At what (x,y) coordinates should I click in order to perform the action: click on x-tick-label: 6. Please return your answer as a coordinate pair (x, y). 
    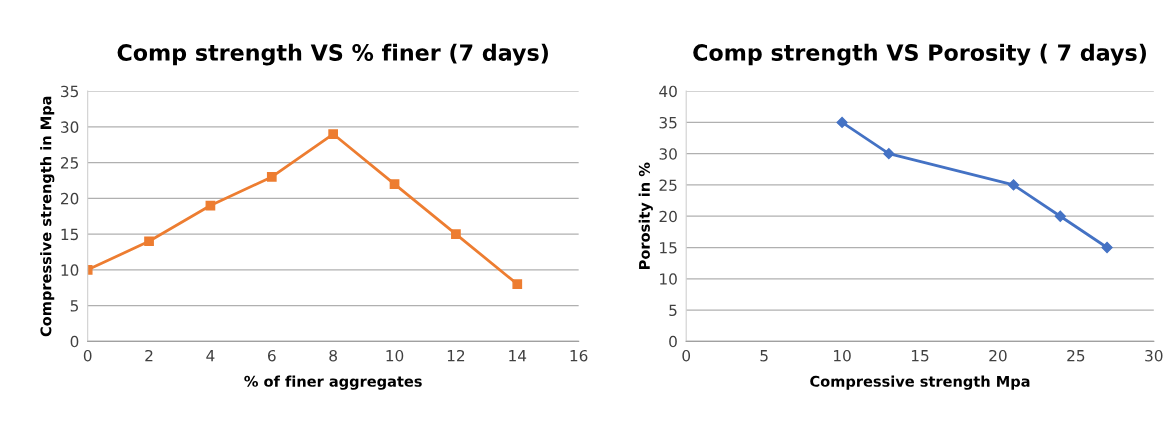
    Looking at the image, I should click on (272, 355).